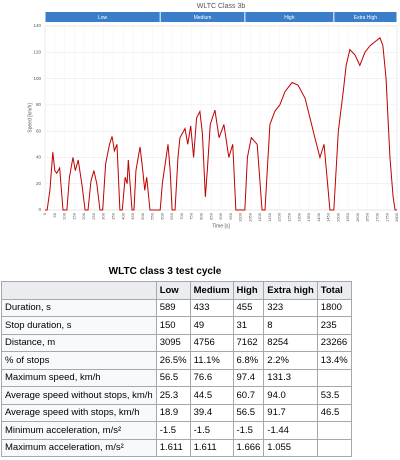 This screenshot has width=400, height=460. I want to click on x-tick-label: 1600, so click(357, 217).